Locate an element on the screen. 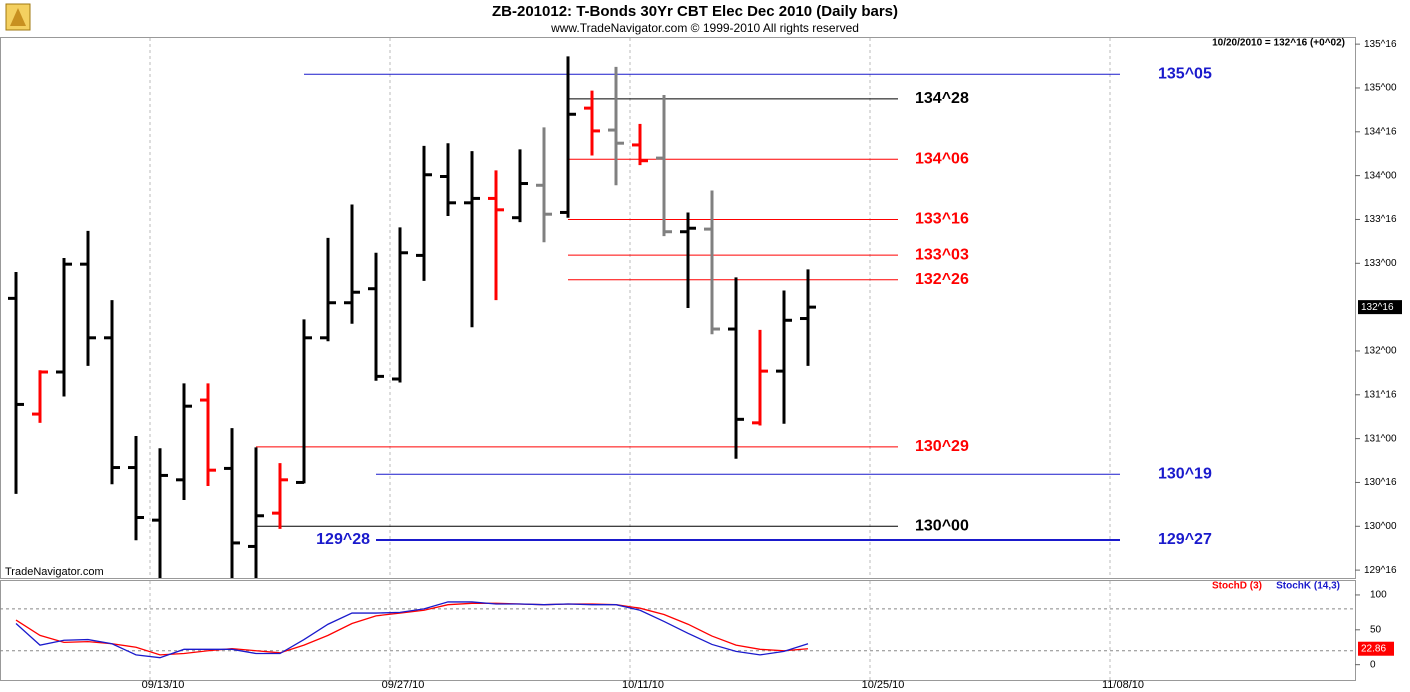  logo is located at coordinates (18, 17).